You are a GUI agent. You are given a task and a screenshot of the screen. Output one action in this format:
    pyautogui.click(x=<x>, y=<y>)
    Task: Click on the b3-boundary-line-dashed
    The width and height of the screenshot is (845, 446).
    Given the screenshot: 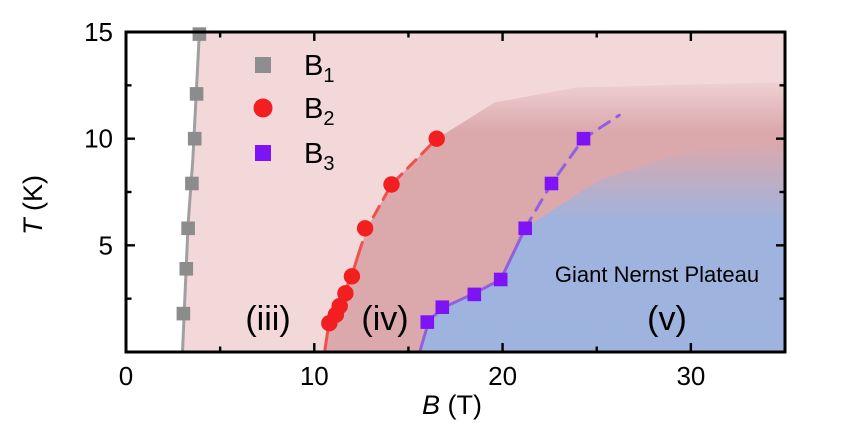 What is the action you would take?
    pyautogui.click(x=572, y=171)
    